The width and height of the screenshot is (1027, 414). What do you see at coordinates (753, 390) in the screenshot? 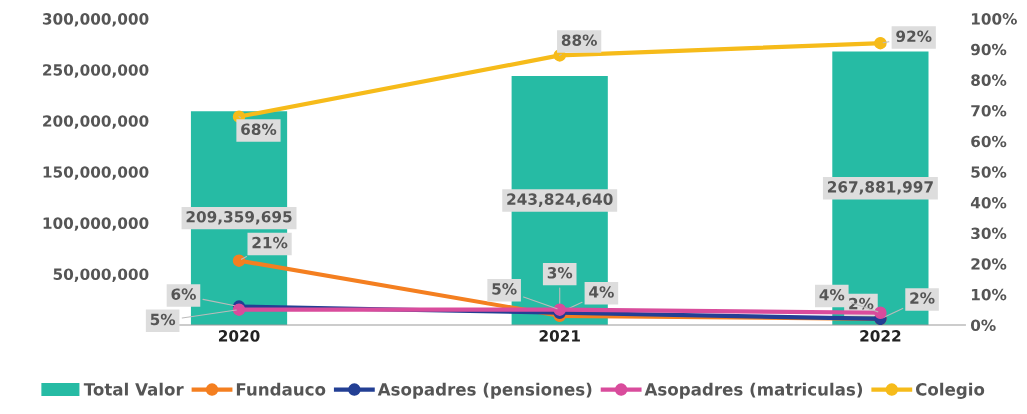
I see `legend-label: Asopadres (matriculas)` at bounding box center [753, 390].